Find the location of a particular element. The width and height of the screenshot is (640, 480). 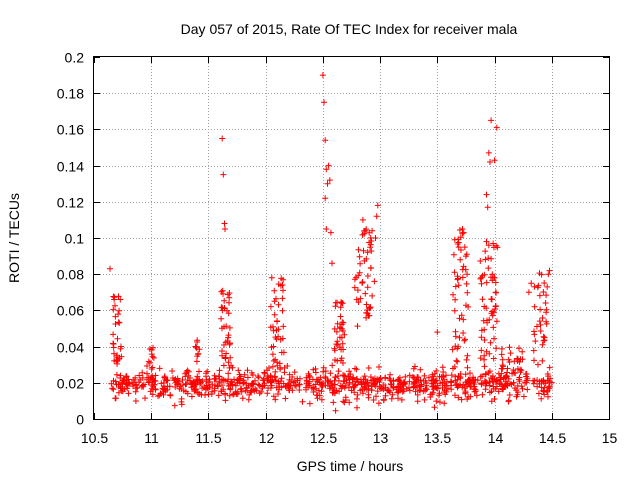

x-tick-label: 14 is located at coordinates (496, 438).